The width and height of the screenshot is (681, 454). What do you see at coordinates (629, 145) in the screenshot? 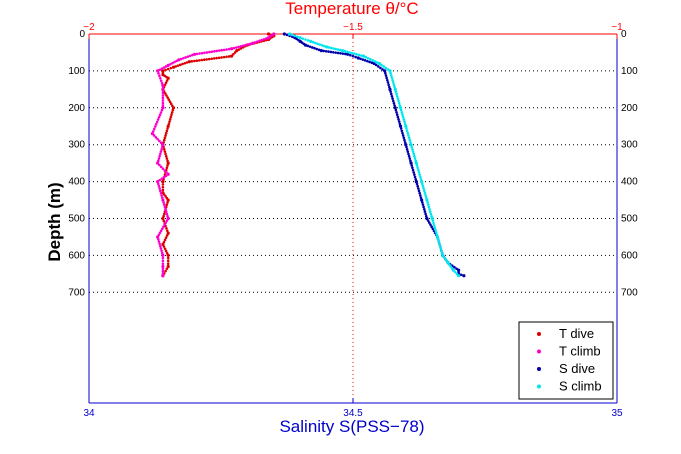
I see `y-tick-label-right: 300` at bounding box center [629, 145].